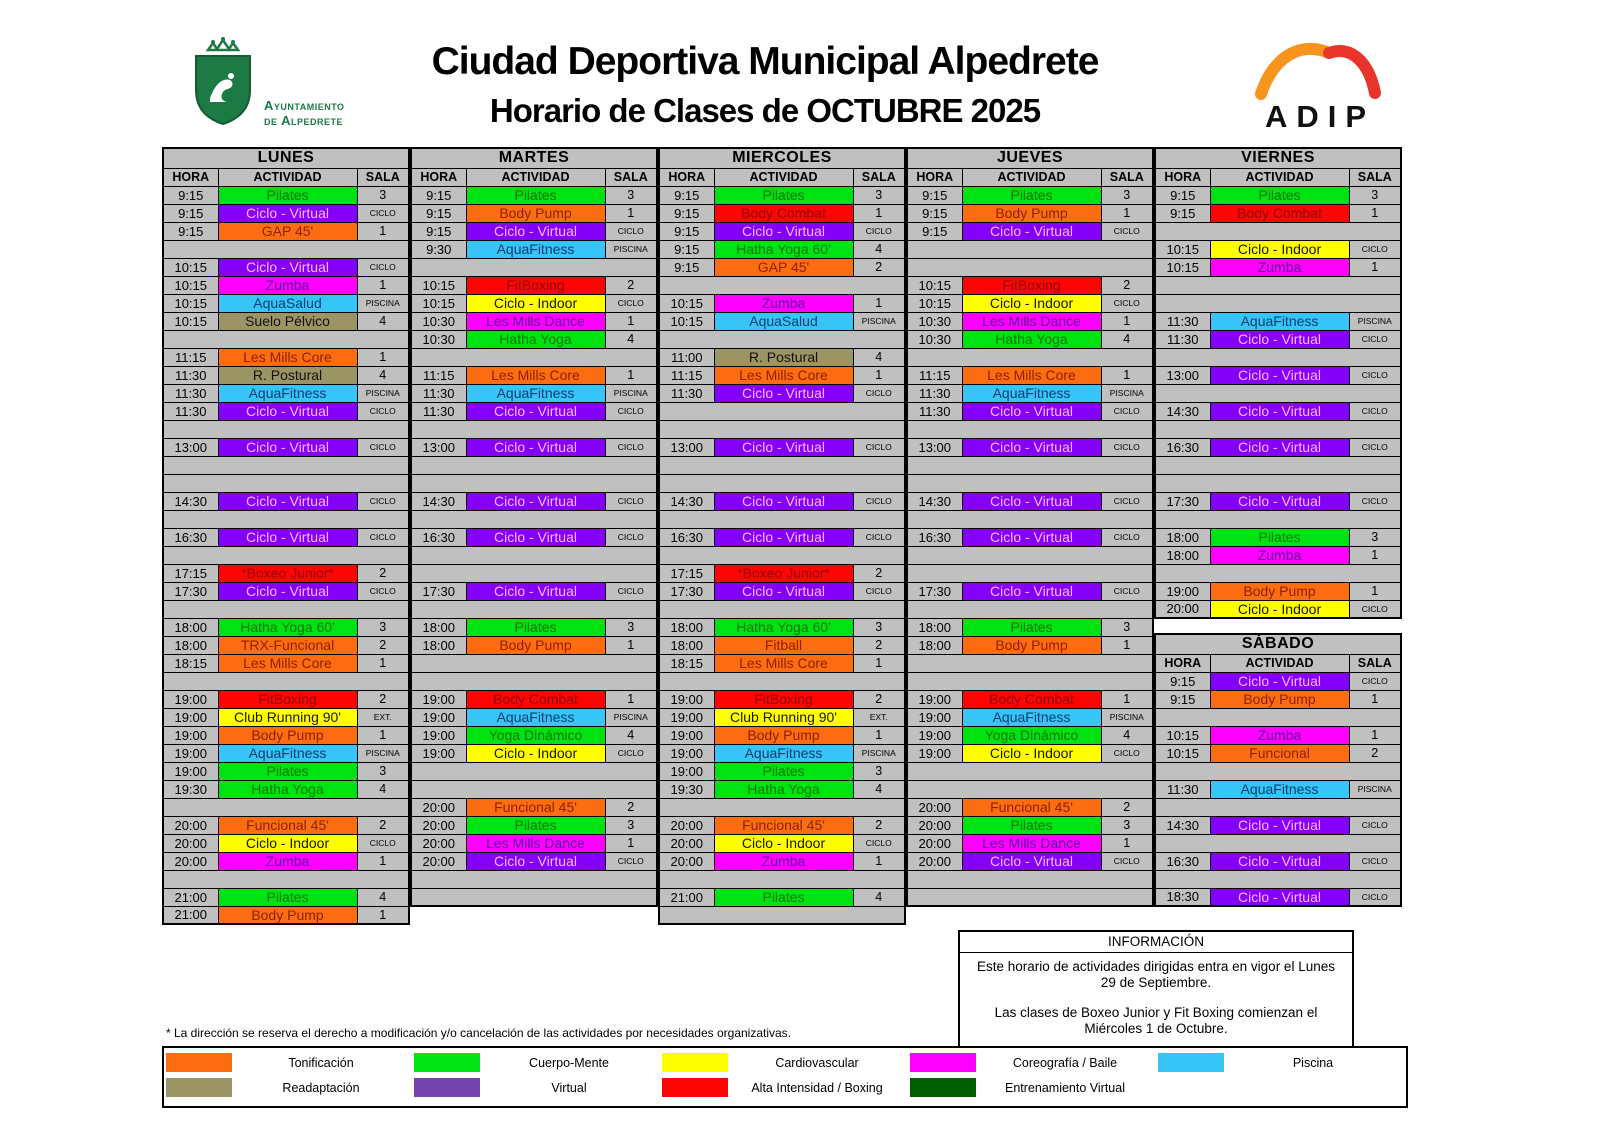 The width and height of the screenshot is (1600, 1131). Describe the element at coordinates (934, 807) in the screenshot. I see `time-cell: 20:00` at that location.